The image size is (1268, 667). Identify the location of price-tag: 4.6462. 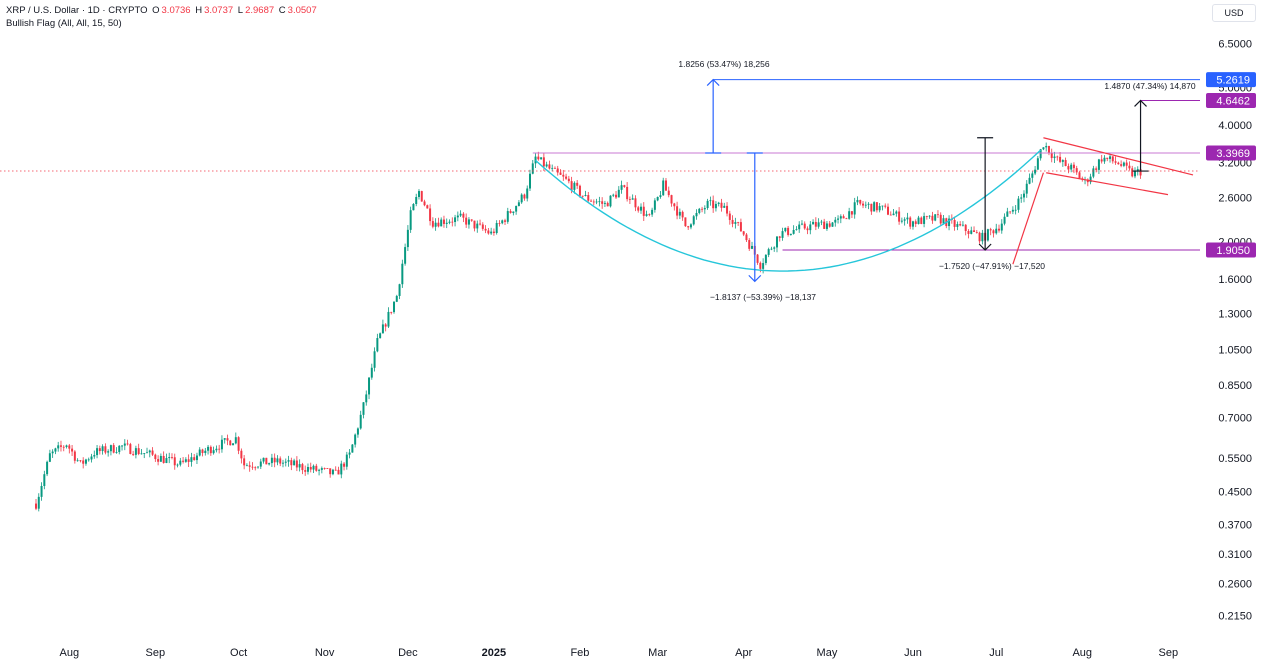
(1231, 100).